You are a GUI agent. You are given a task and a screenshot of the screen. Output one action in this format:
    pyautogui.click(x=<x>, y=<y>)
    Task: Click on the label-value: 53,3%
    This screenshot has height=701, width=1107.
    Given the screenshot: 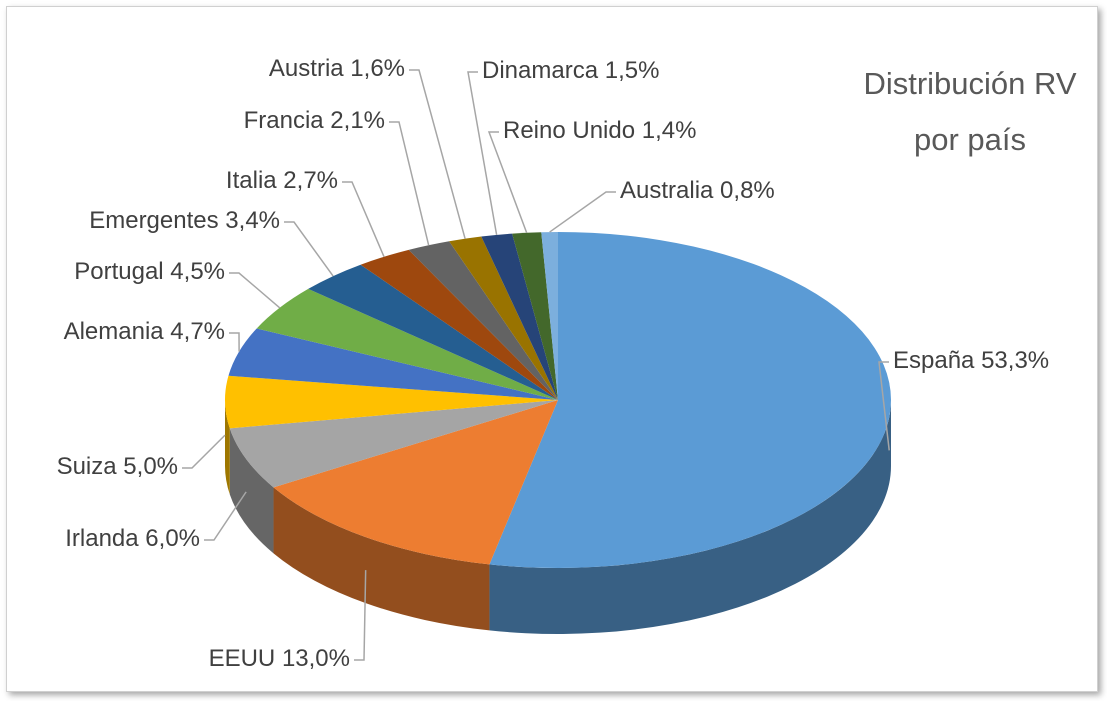 What is the action you would take?
    pyautogui.click(x=1015, y=360)
    